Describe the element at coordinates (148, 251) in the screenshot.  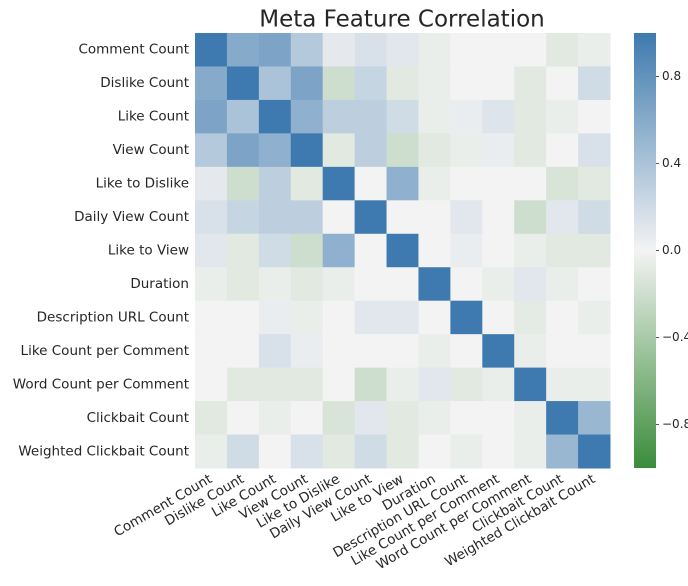
I see `y-tick-label: Like to View` at that location.